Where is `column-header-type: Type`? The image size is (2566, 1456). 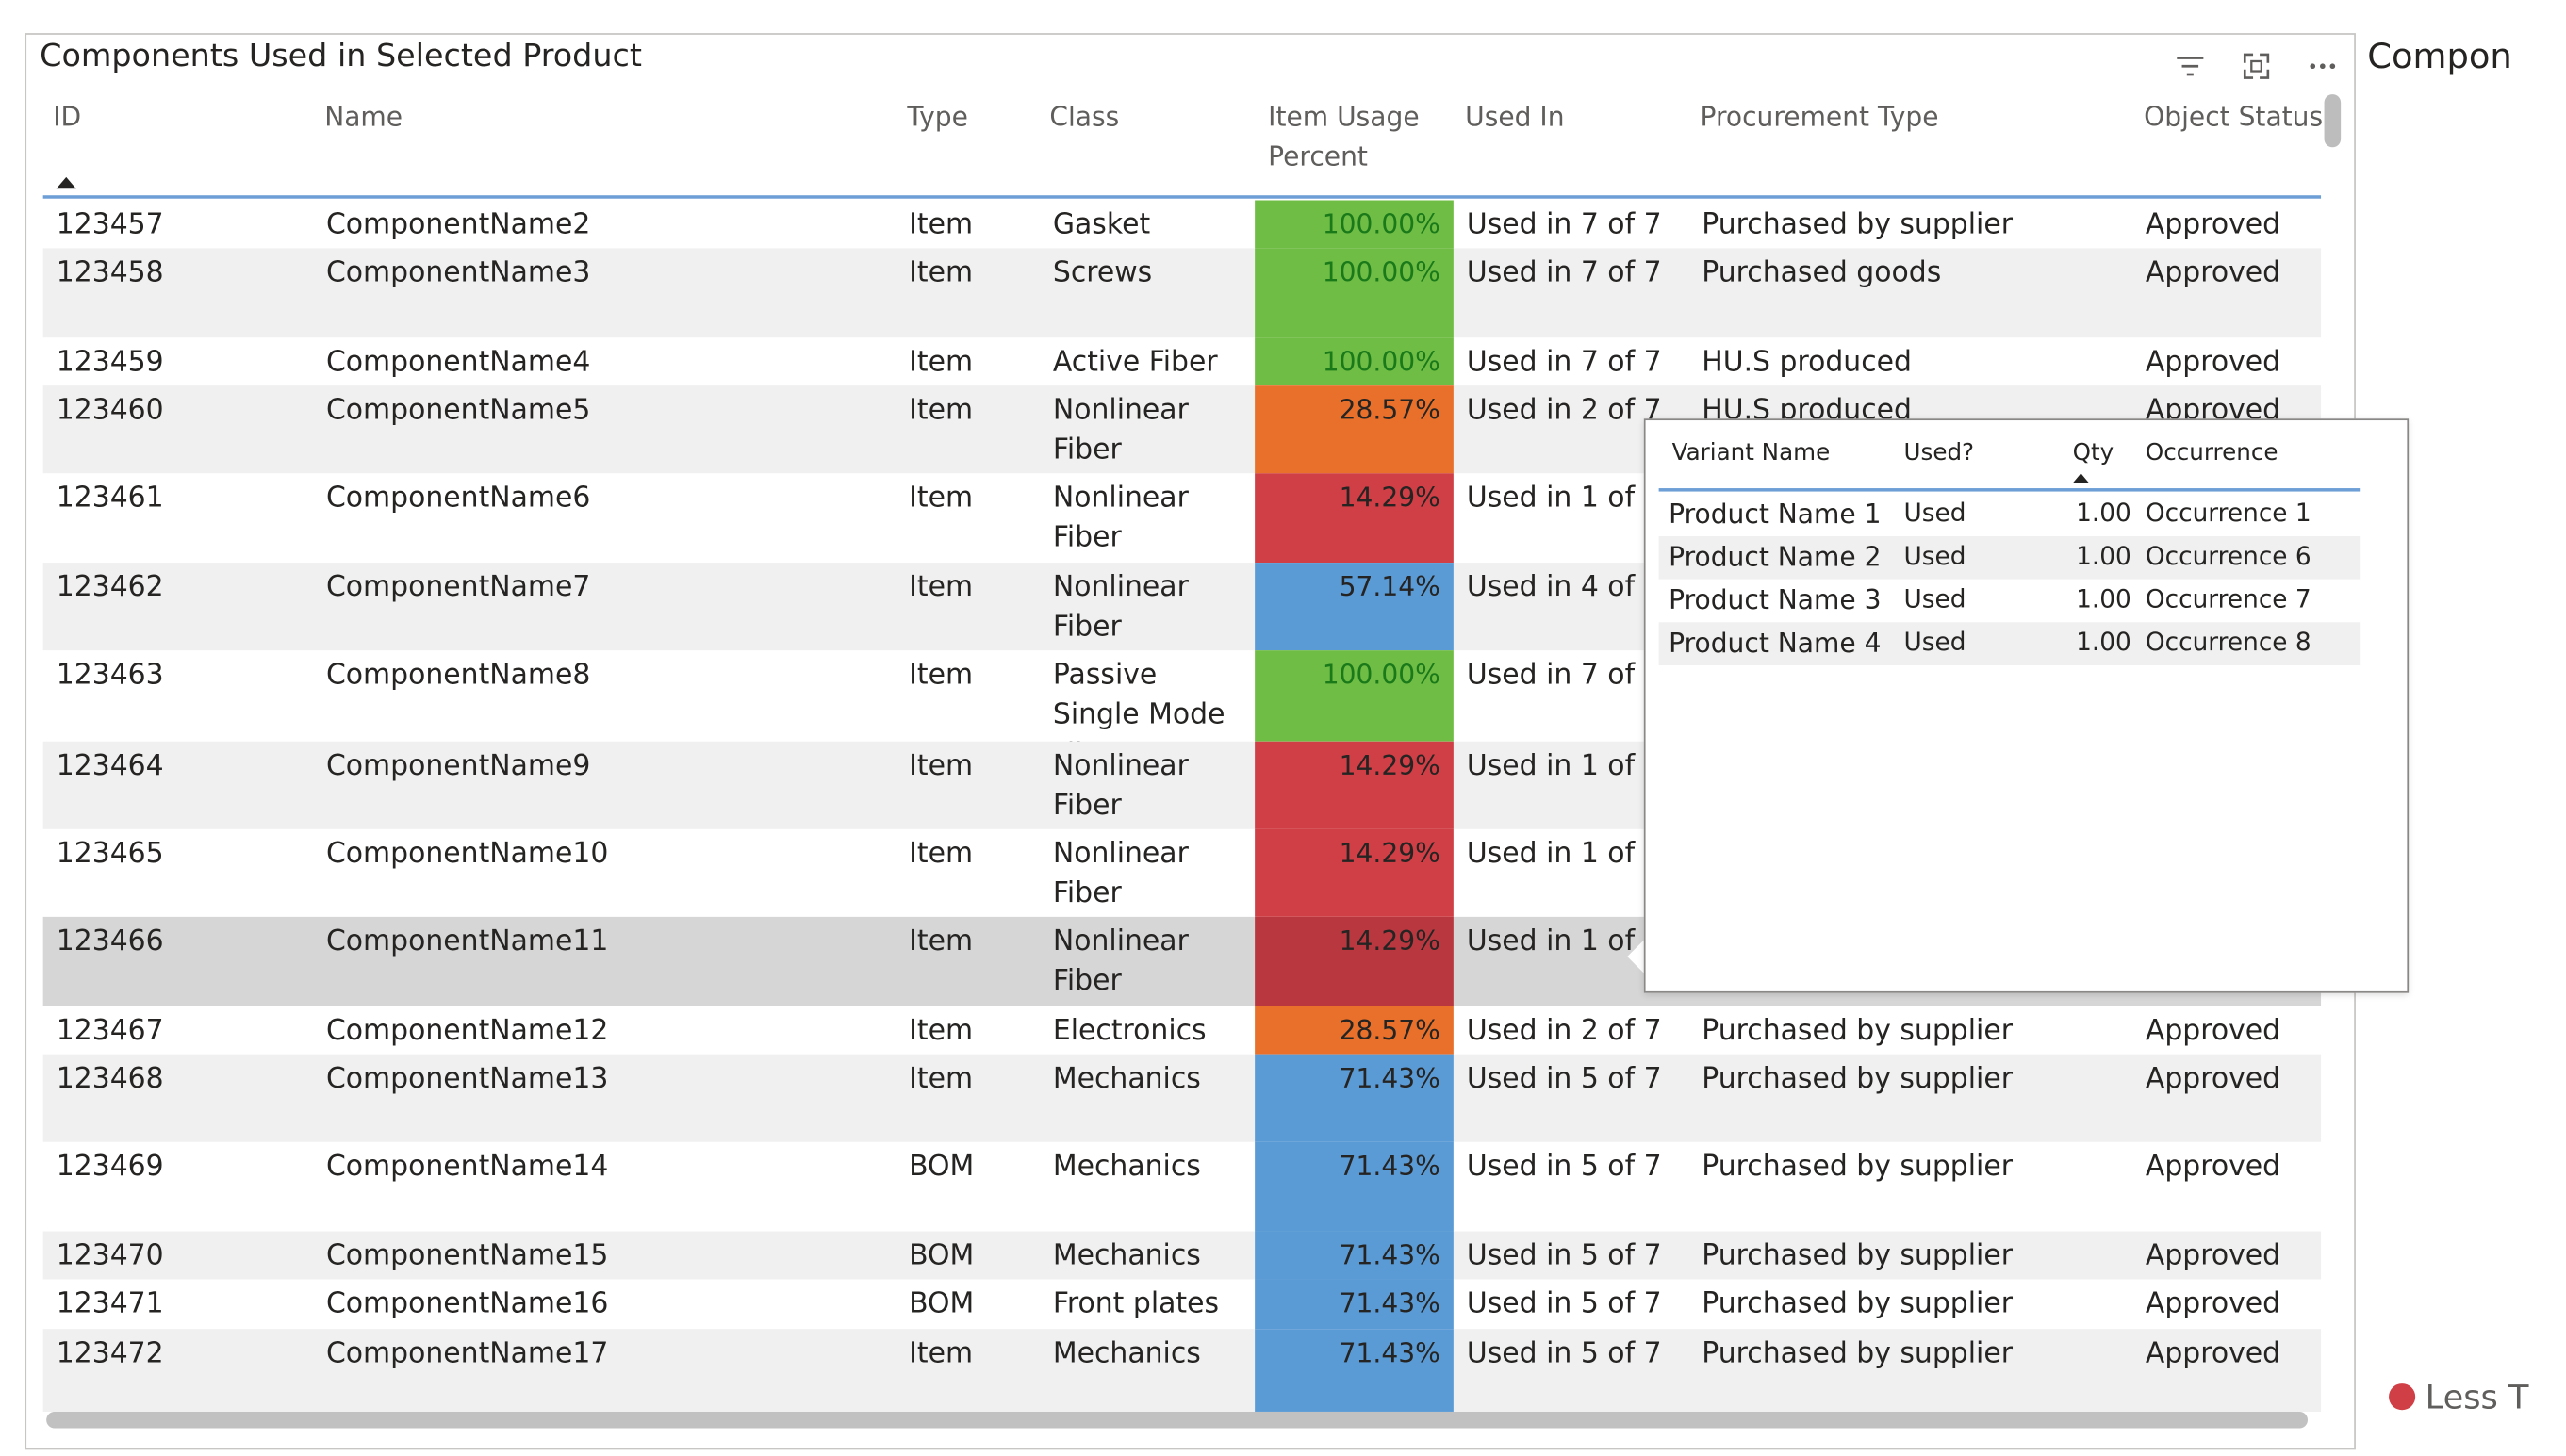 column-header-type: Type is located at coordinates (938, 117).